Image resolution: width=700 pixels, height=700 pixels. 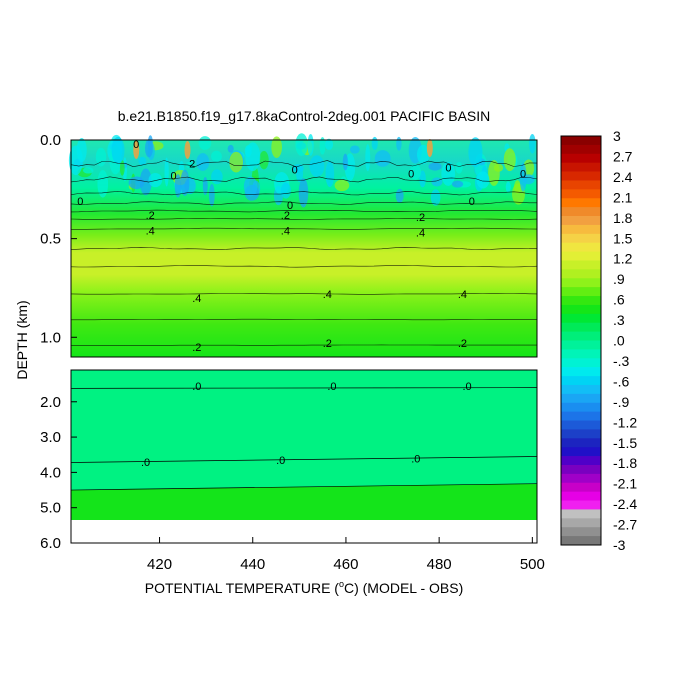 What do you see at coordinates (623, 156) in the screenshot?
I see `colorbar-label: 2.7` at bounding box center [623, 156].